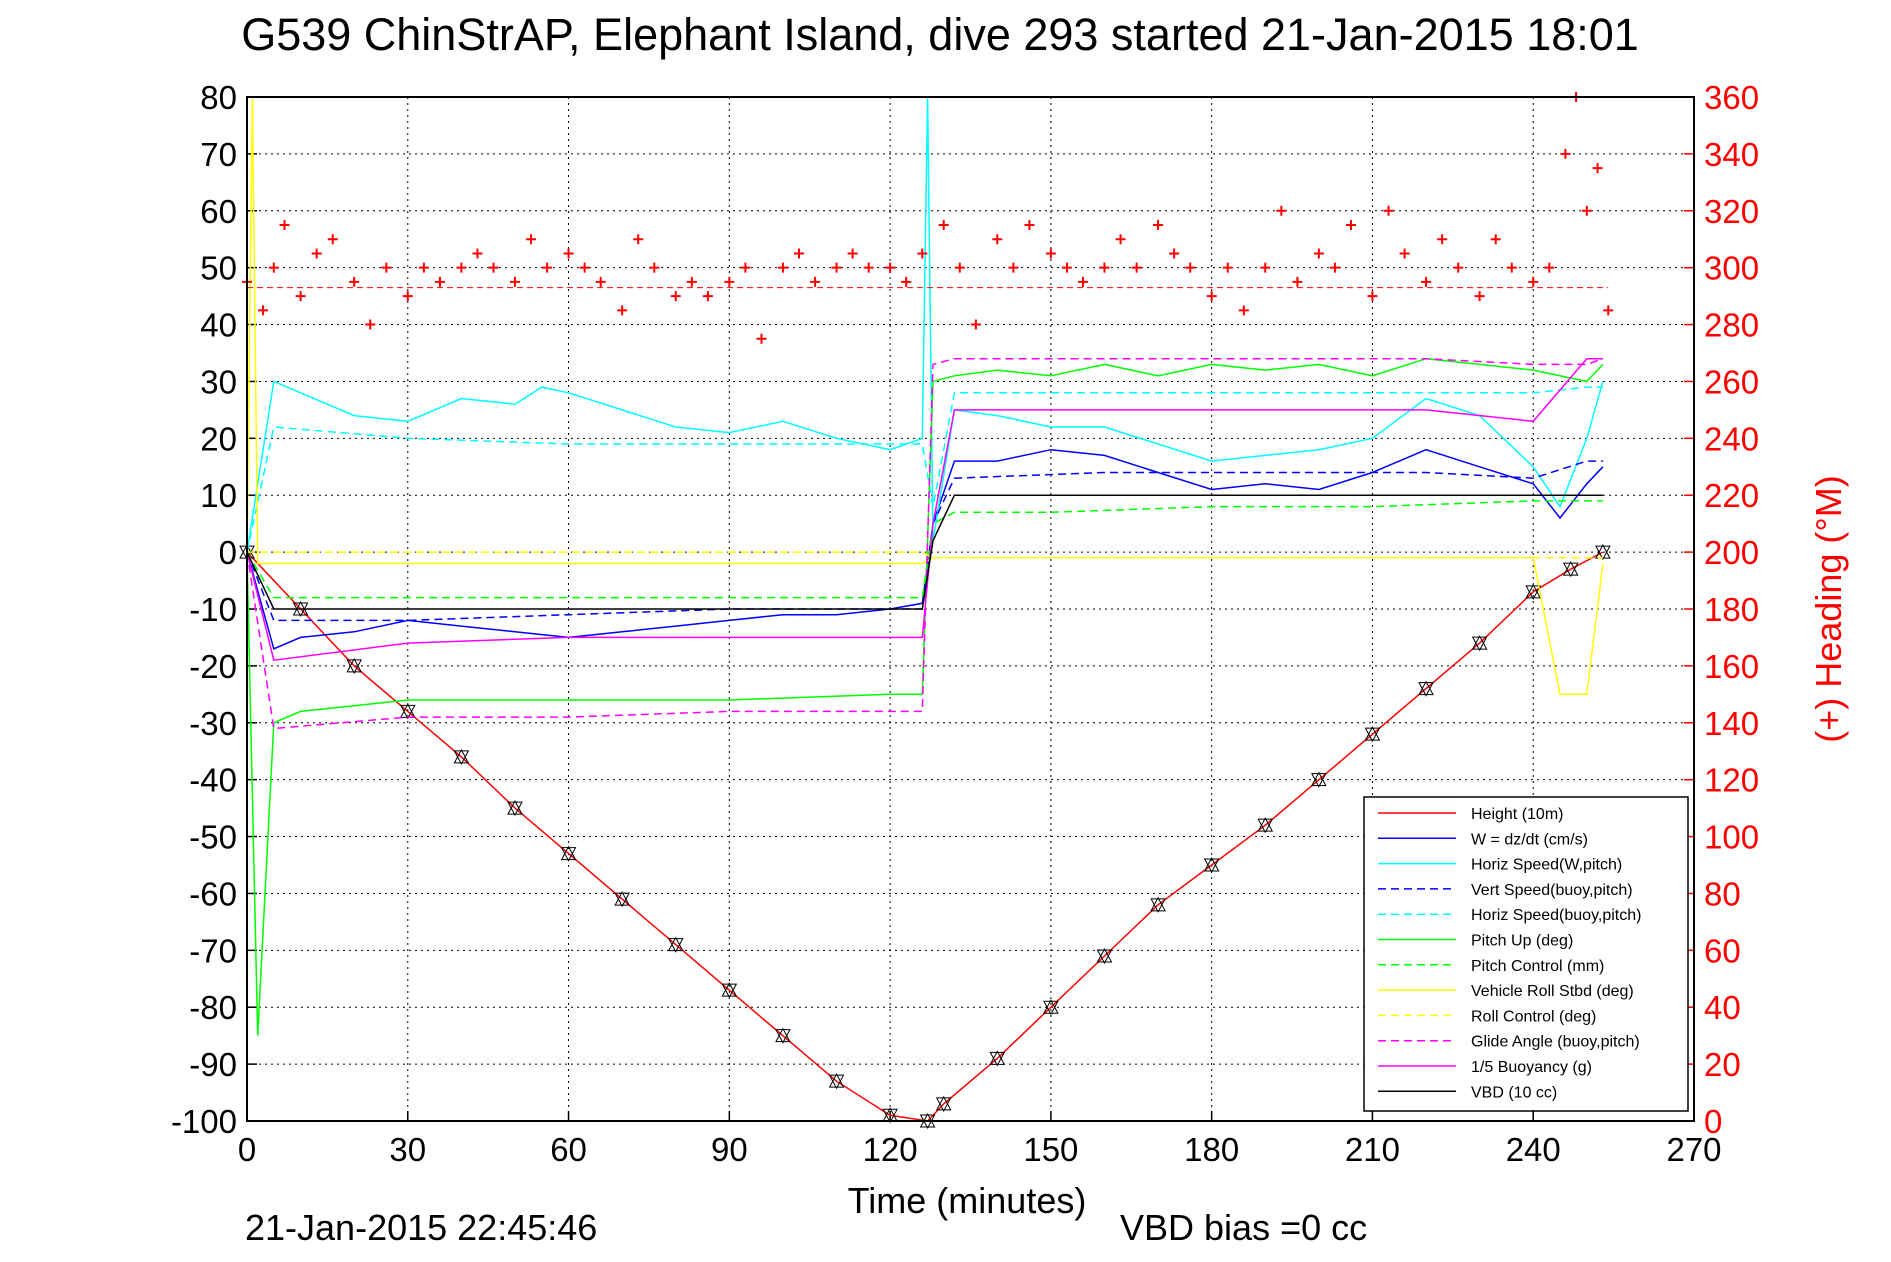  What do you see at coordinates (1713, 1121) in the screenshot?
I see `y2-tick-label: 0` at bounding box center [1713, 1121].